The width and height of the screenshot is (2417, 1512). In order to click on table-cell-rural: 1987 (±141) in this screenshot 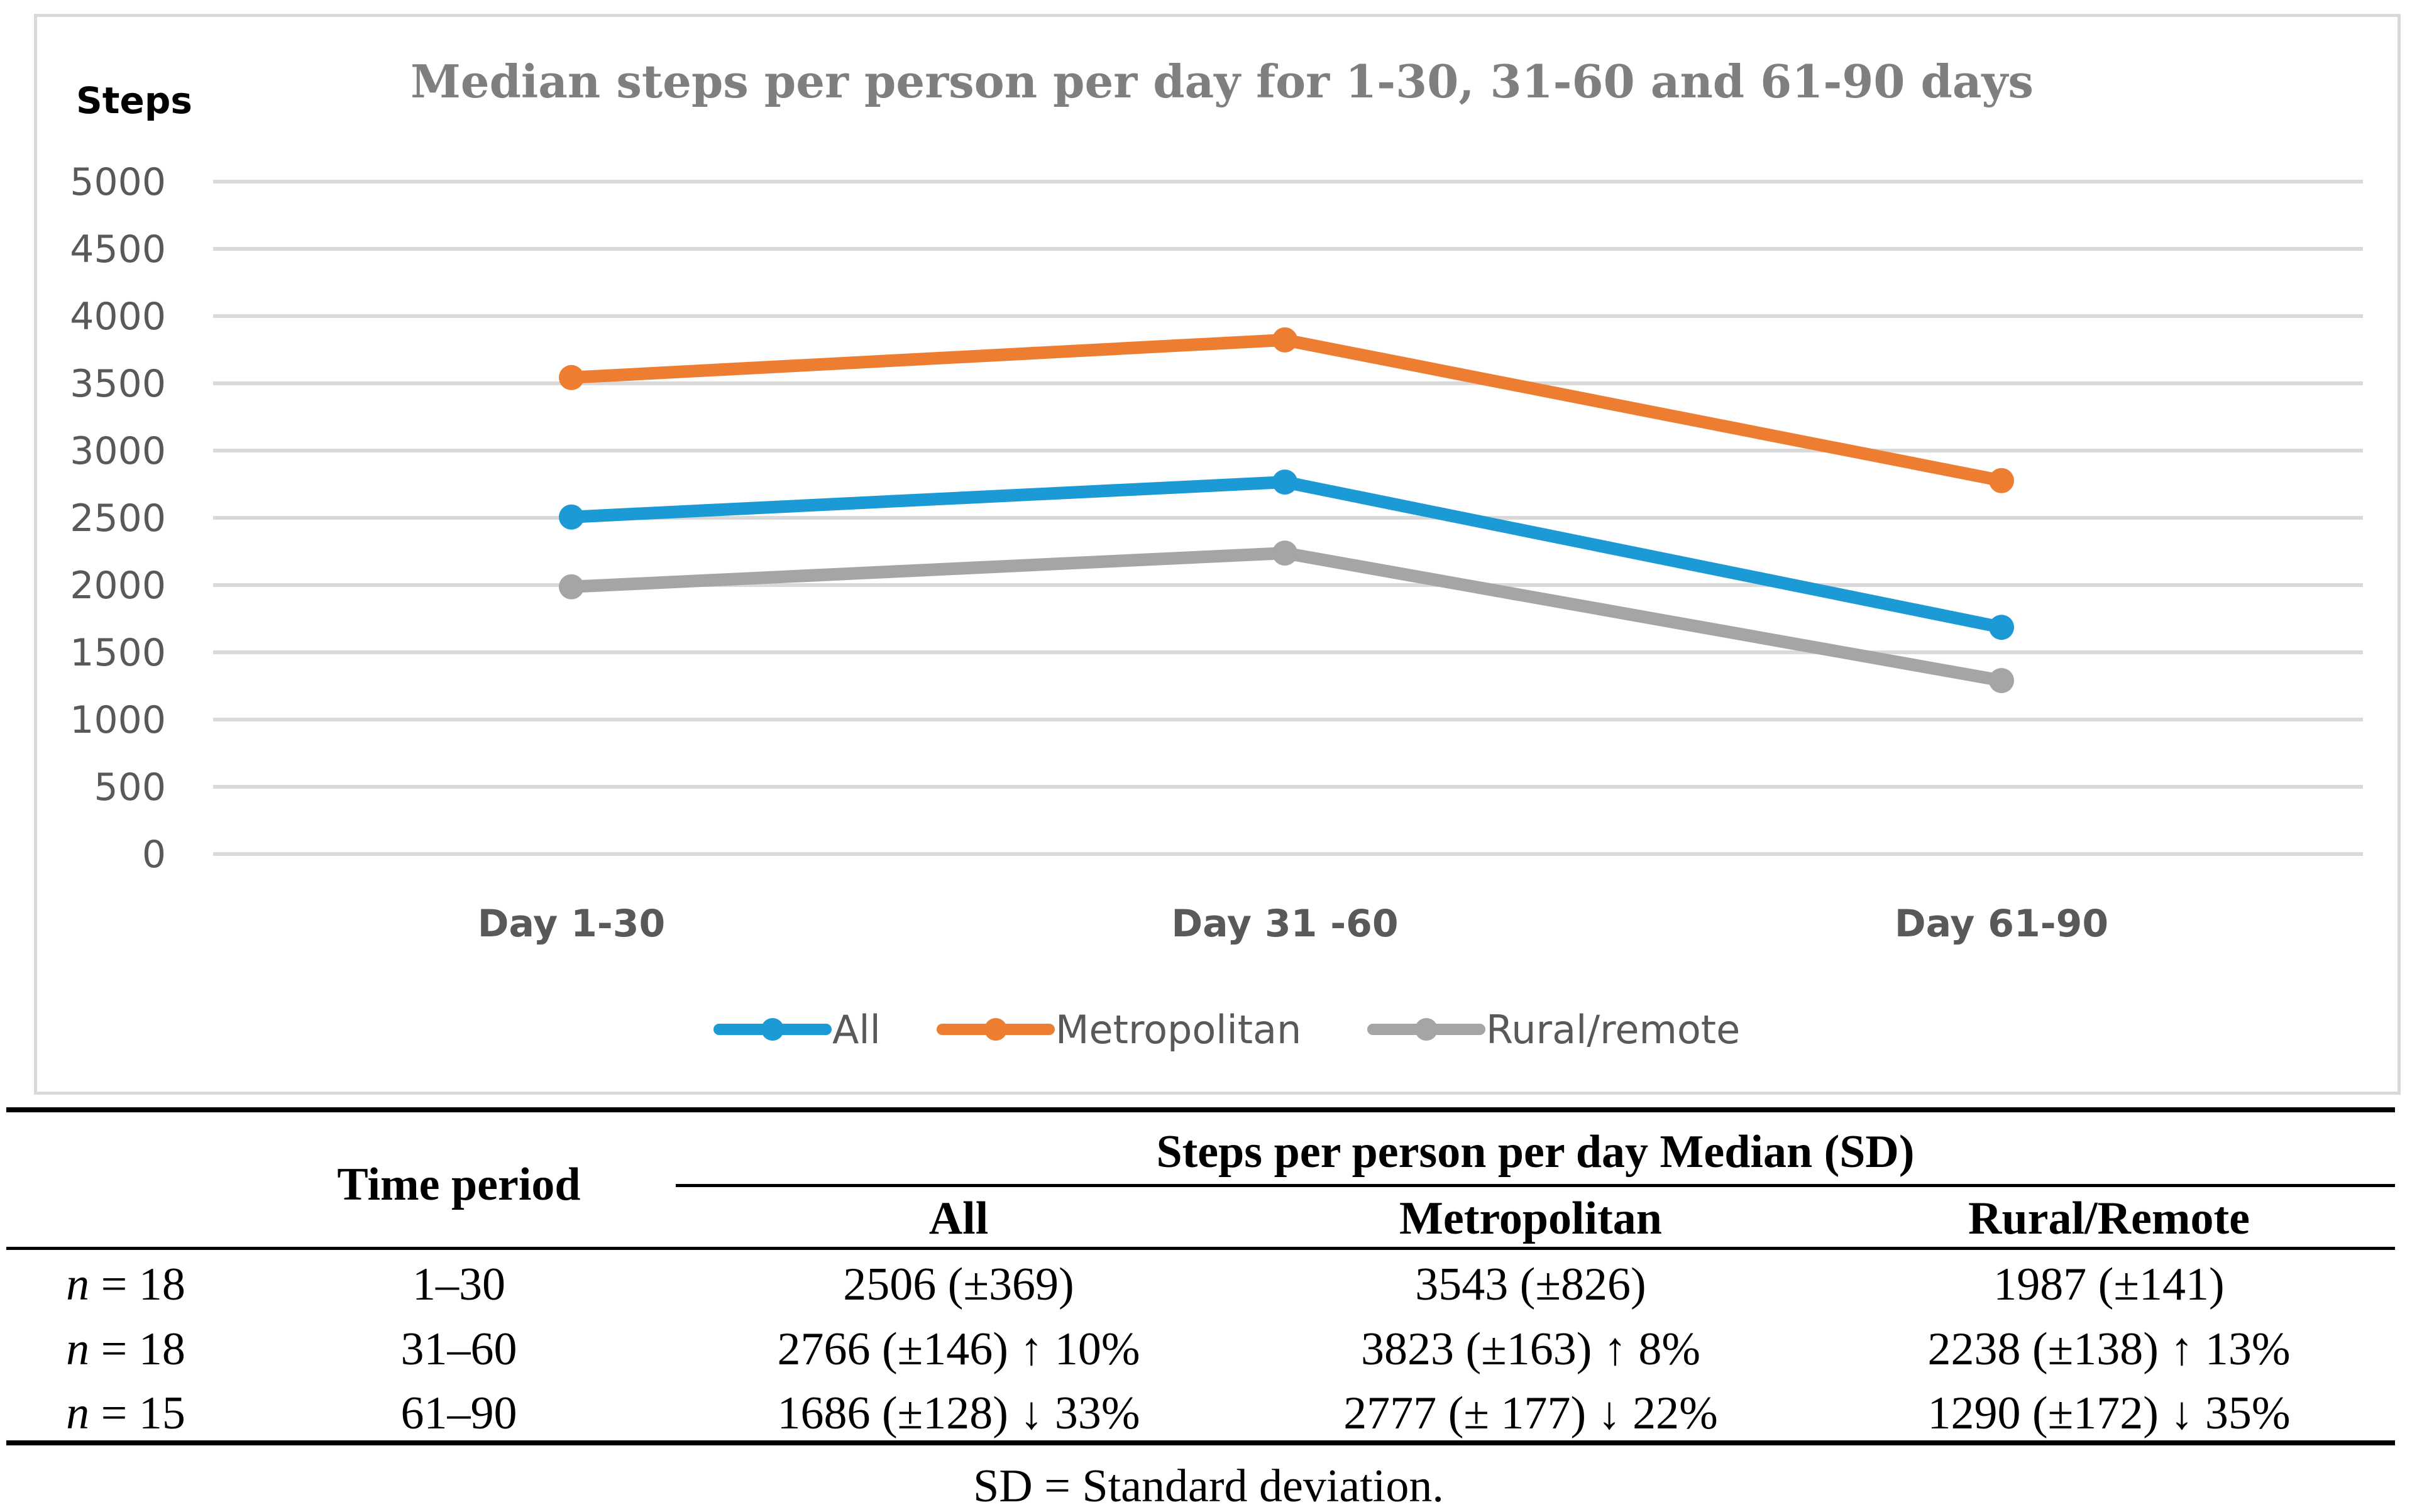, I will do `click(2109, 1284)`.